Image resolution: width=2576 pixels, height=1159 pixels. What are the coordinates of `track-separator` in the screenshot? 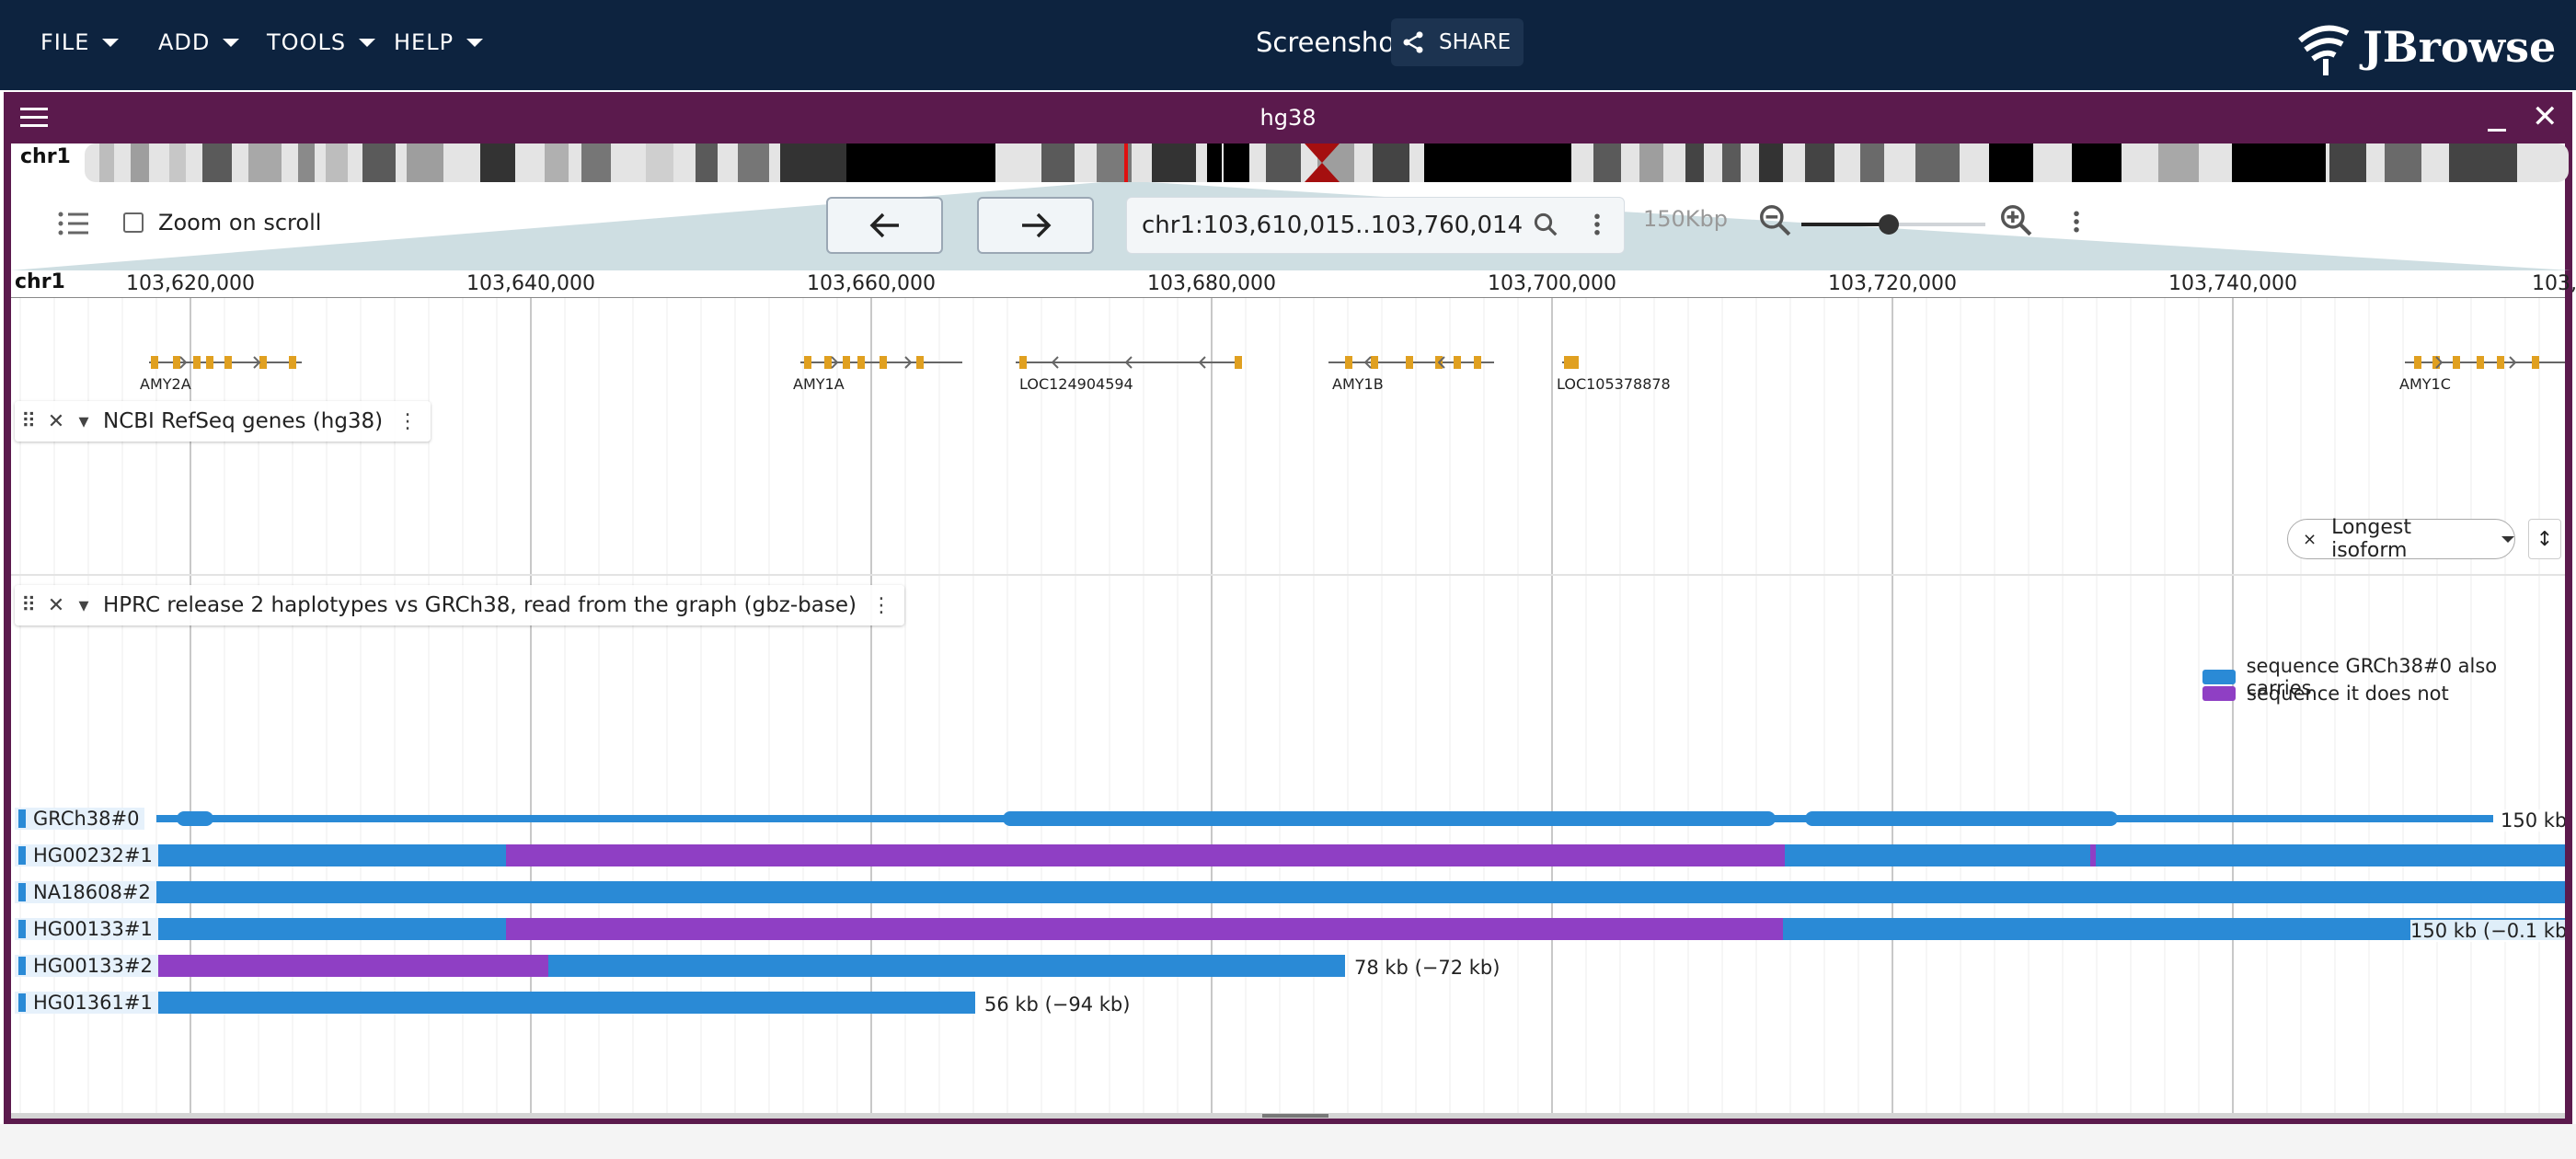 It's located at (1288, 575).